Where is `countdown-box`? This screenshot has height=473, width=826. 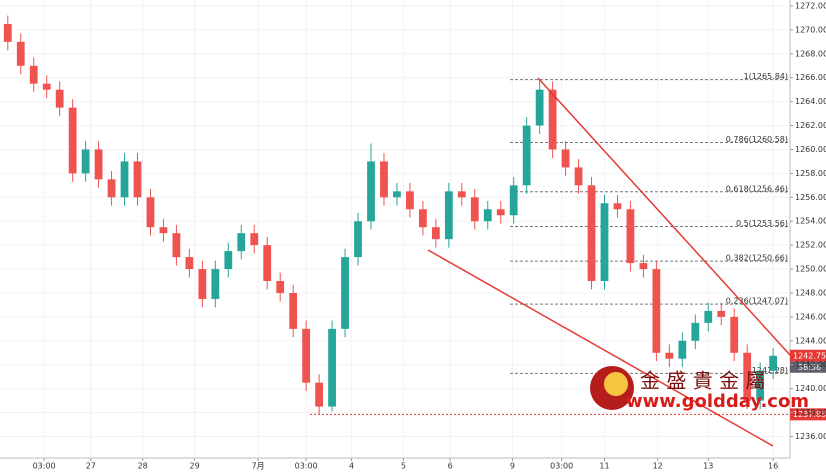
countdown-box is located at coordinates (808, 367).